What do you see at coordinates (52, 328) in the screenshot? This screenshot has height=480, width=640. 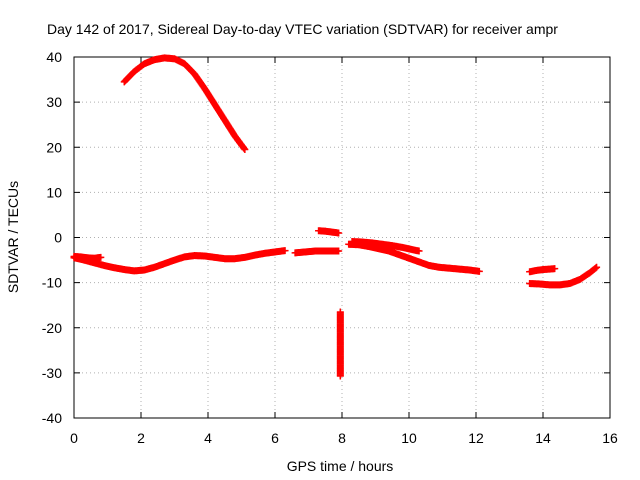 I see `y-tick-label: -20` at bounding box center [52, 328].